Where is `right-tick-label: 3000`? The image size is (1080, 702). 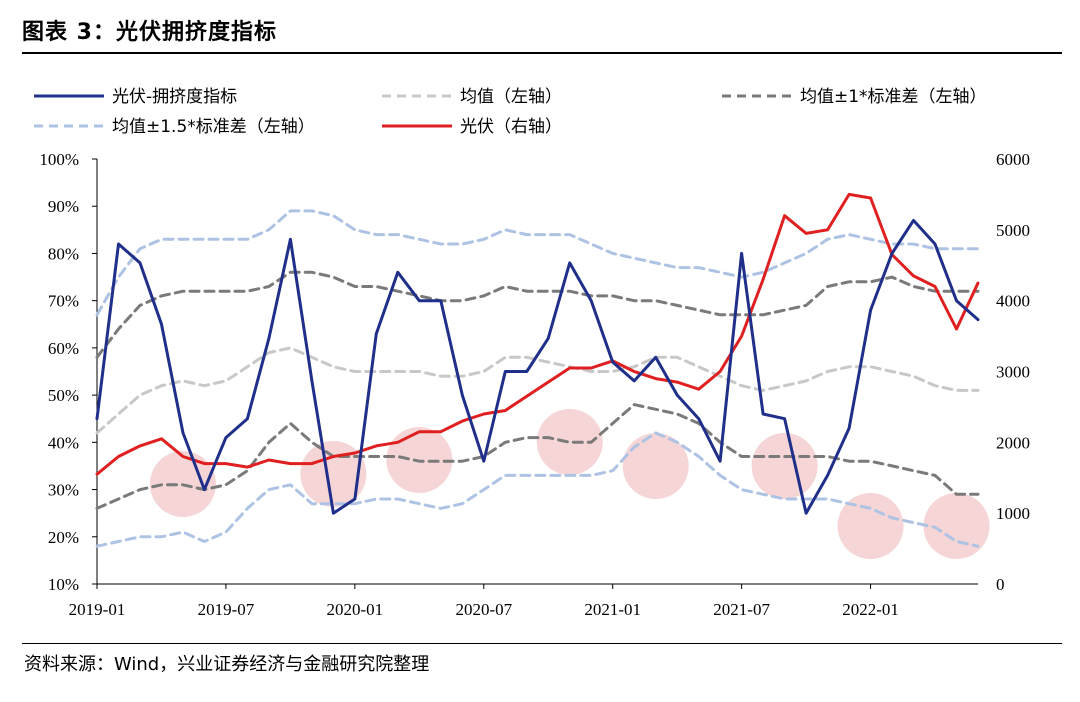
right-tick-label: 3000 is located at coordinates (1013, 372).